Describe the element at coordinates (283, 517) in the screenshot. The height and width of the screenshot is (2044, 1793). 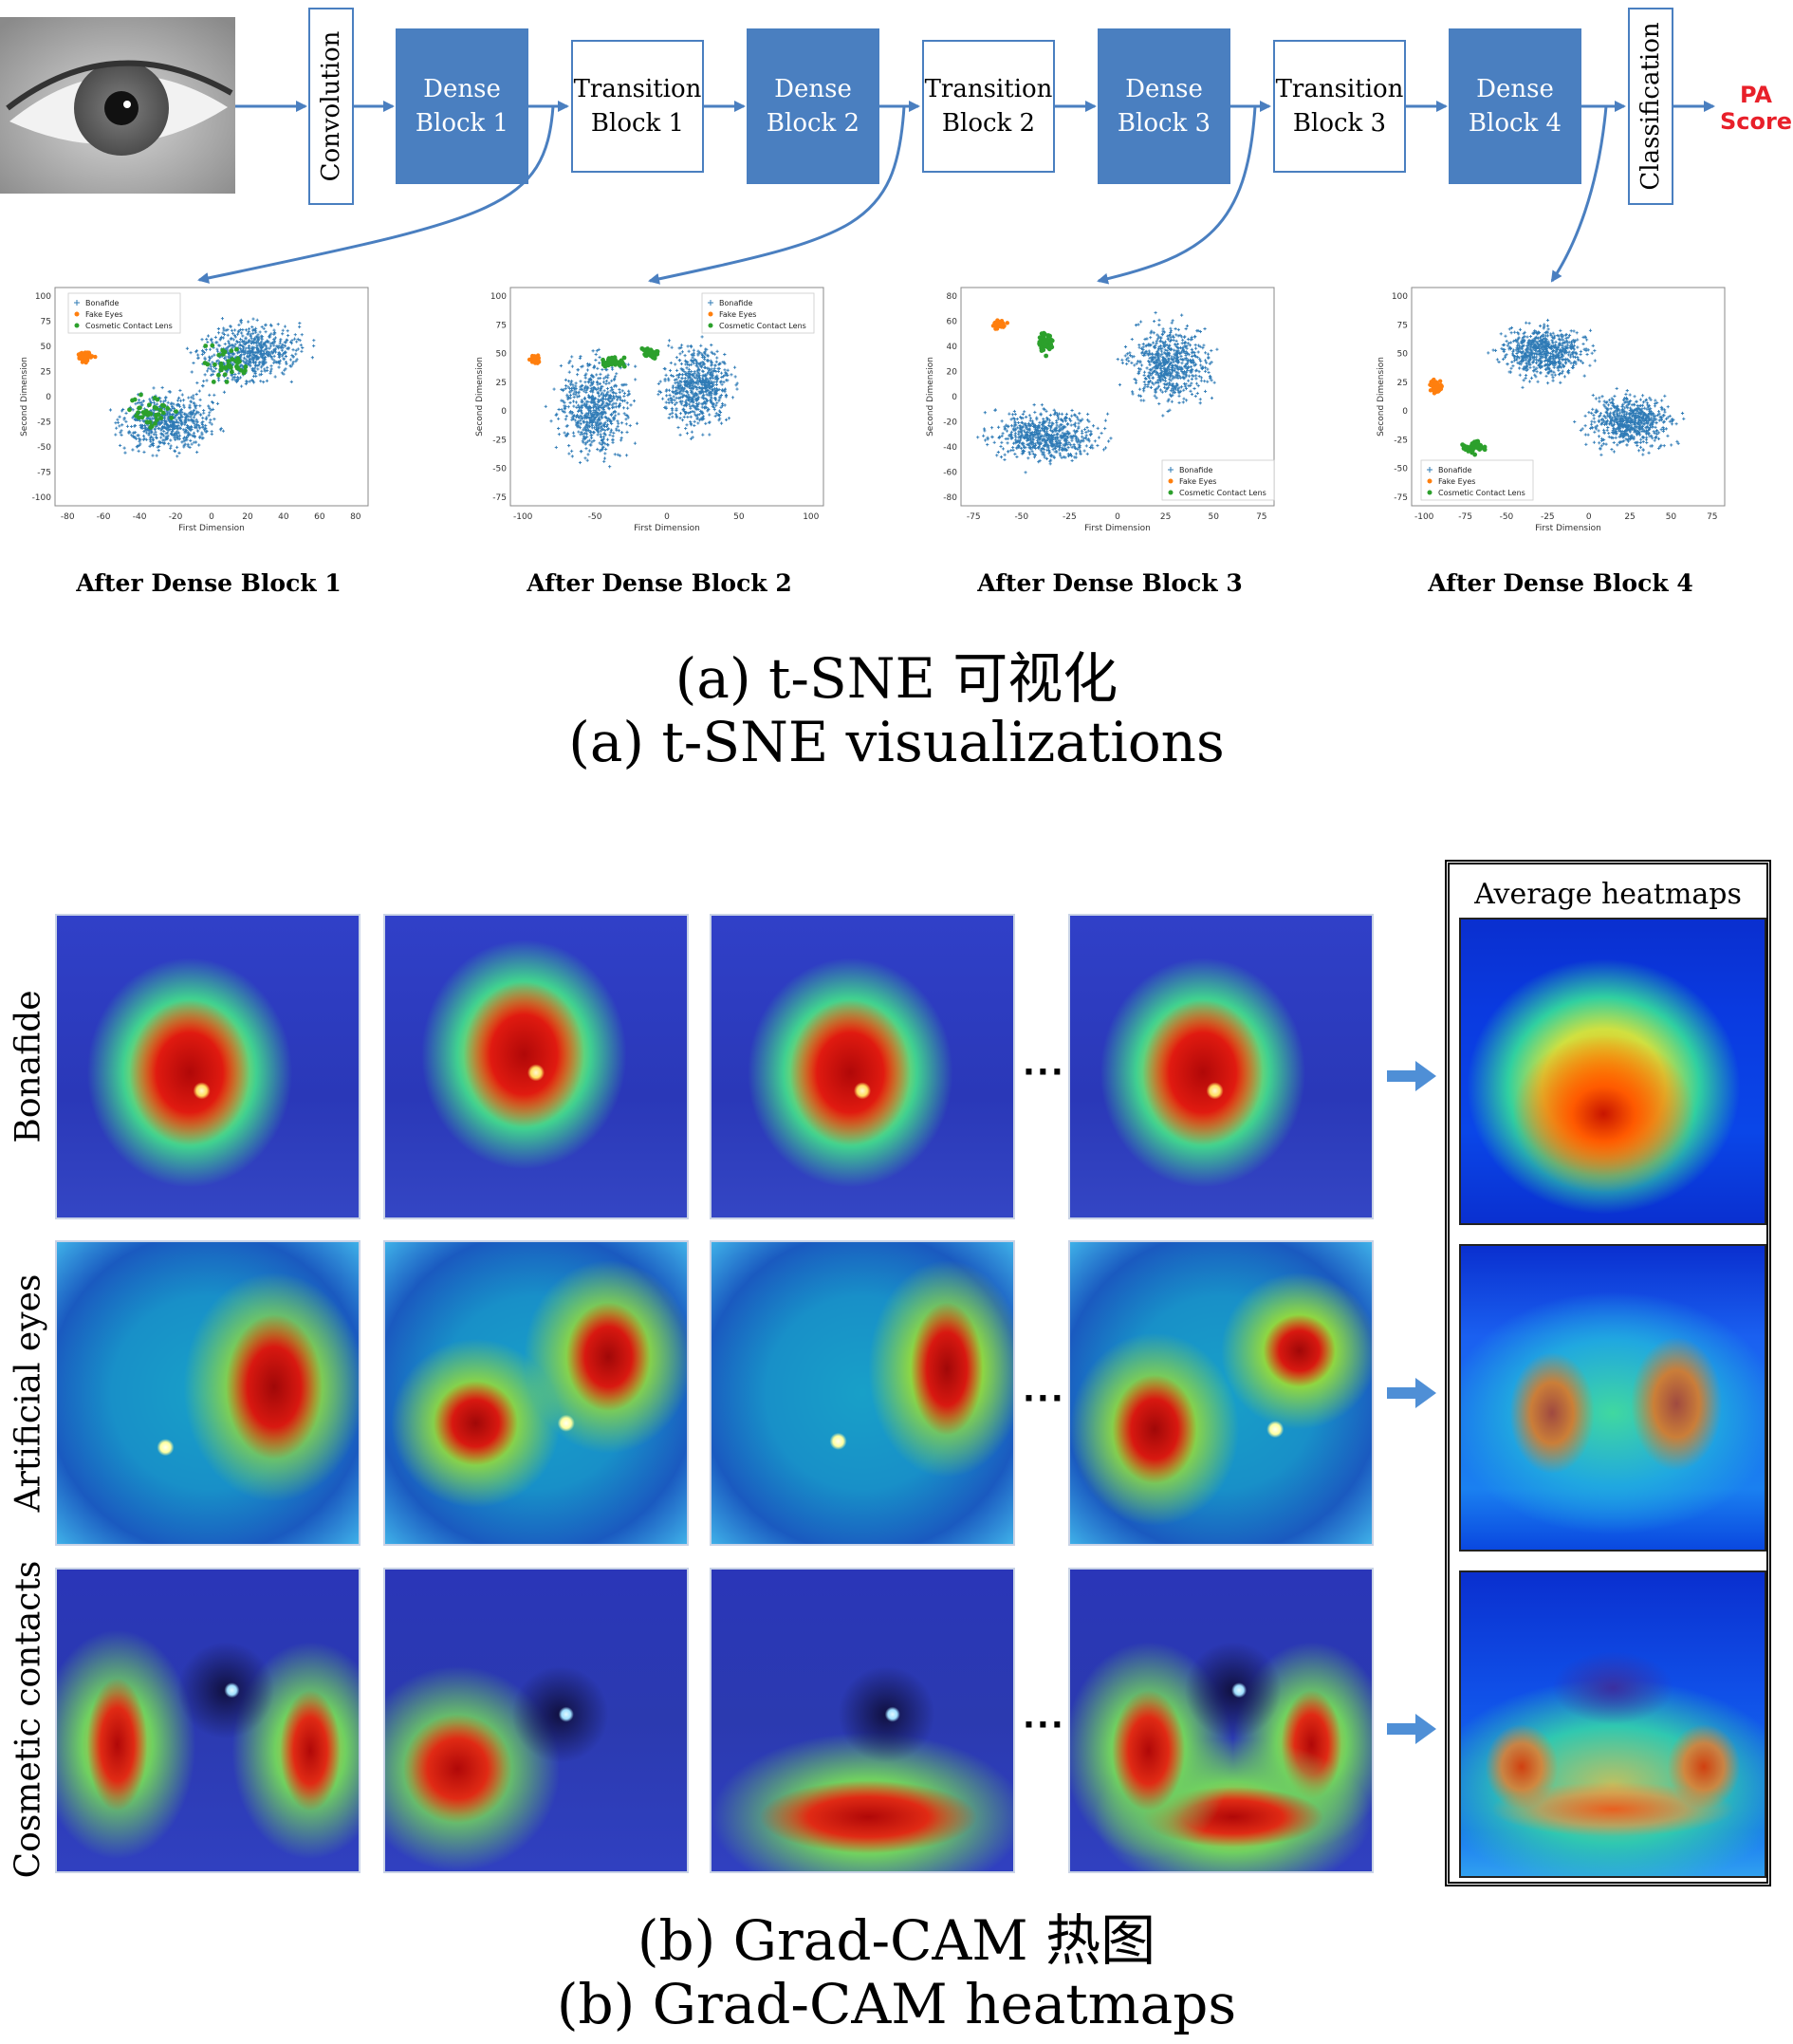
I see `tsne-xtick: 40` at that location.